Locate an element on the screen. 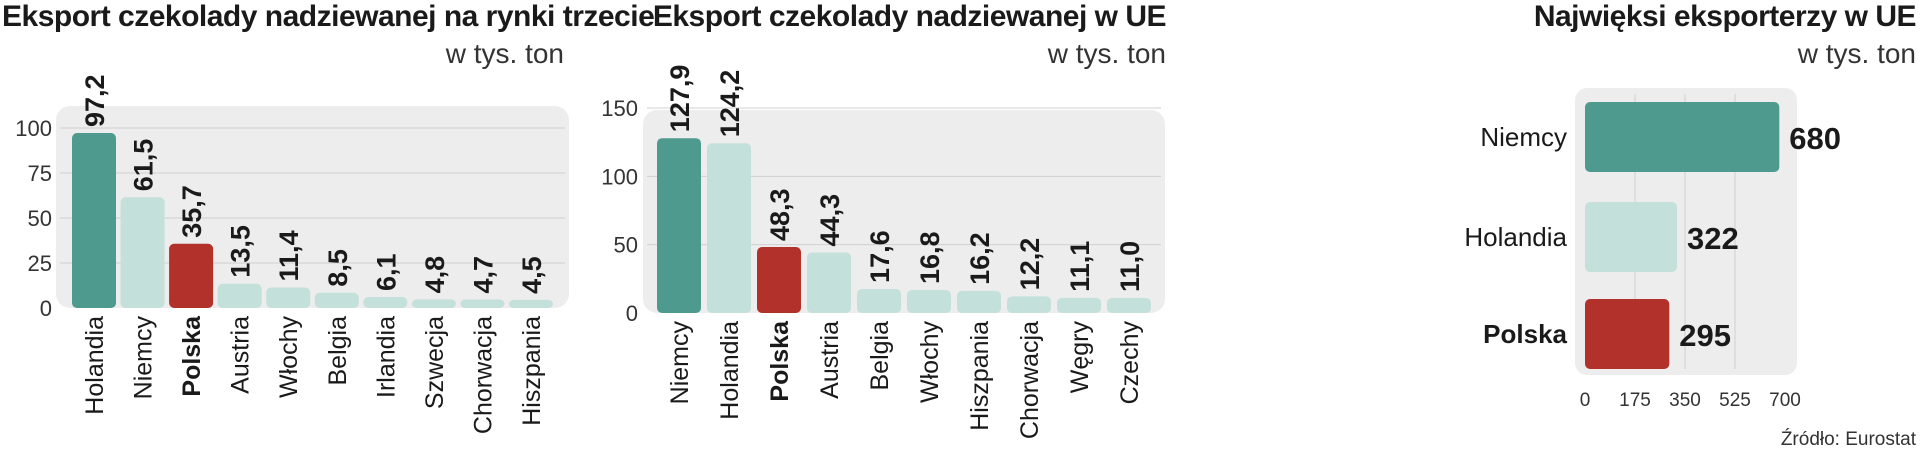 This screenshot has width=1920, height=455. value-label: 322 is located at coordinates (1713, 238).